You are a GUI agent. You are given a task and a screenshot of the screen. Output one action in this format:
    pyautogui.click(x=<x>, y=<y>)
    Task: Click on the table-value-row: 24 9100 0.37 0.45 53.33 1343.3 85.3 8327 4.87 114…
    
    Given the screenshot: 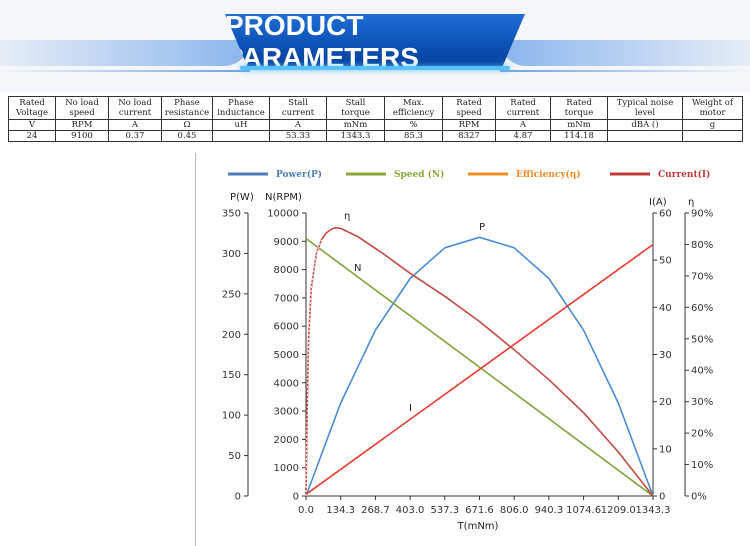 What is the action you would take?
    pyautogui.click(x=375, y=136)
    